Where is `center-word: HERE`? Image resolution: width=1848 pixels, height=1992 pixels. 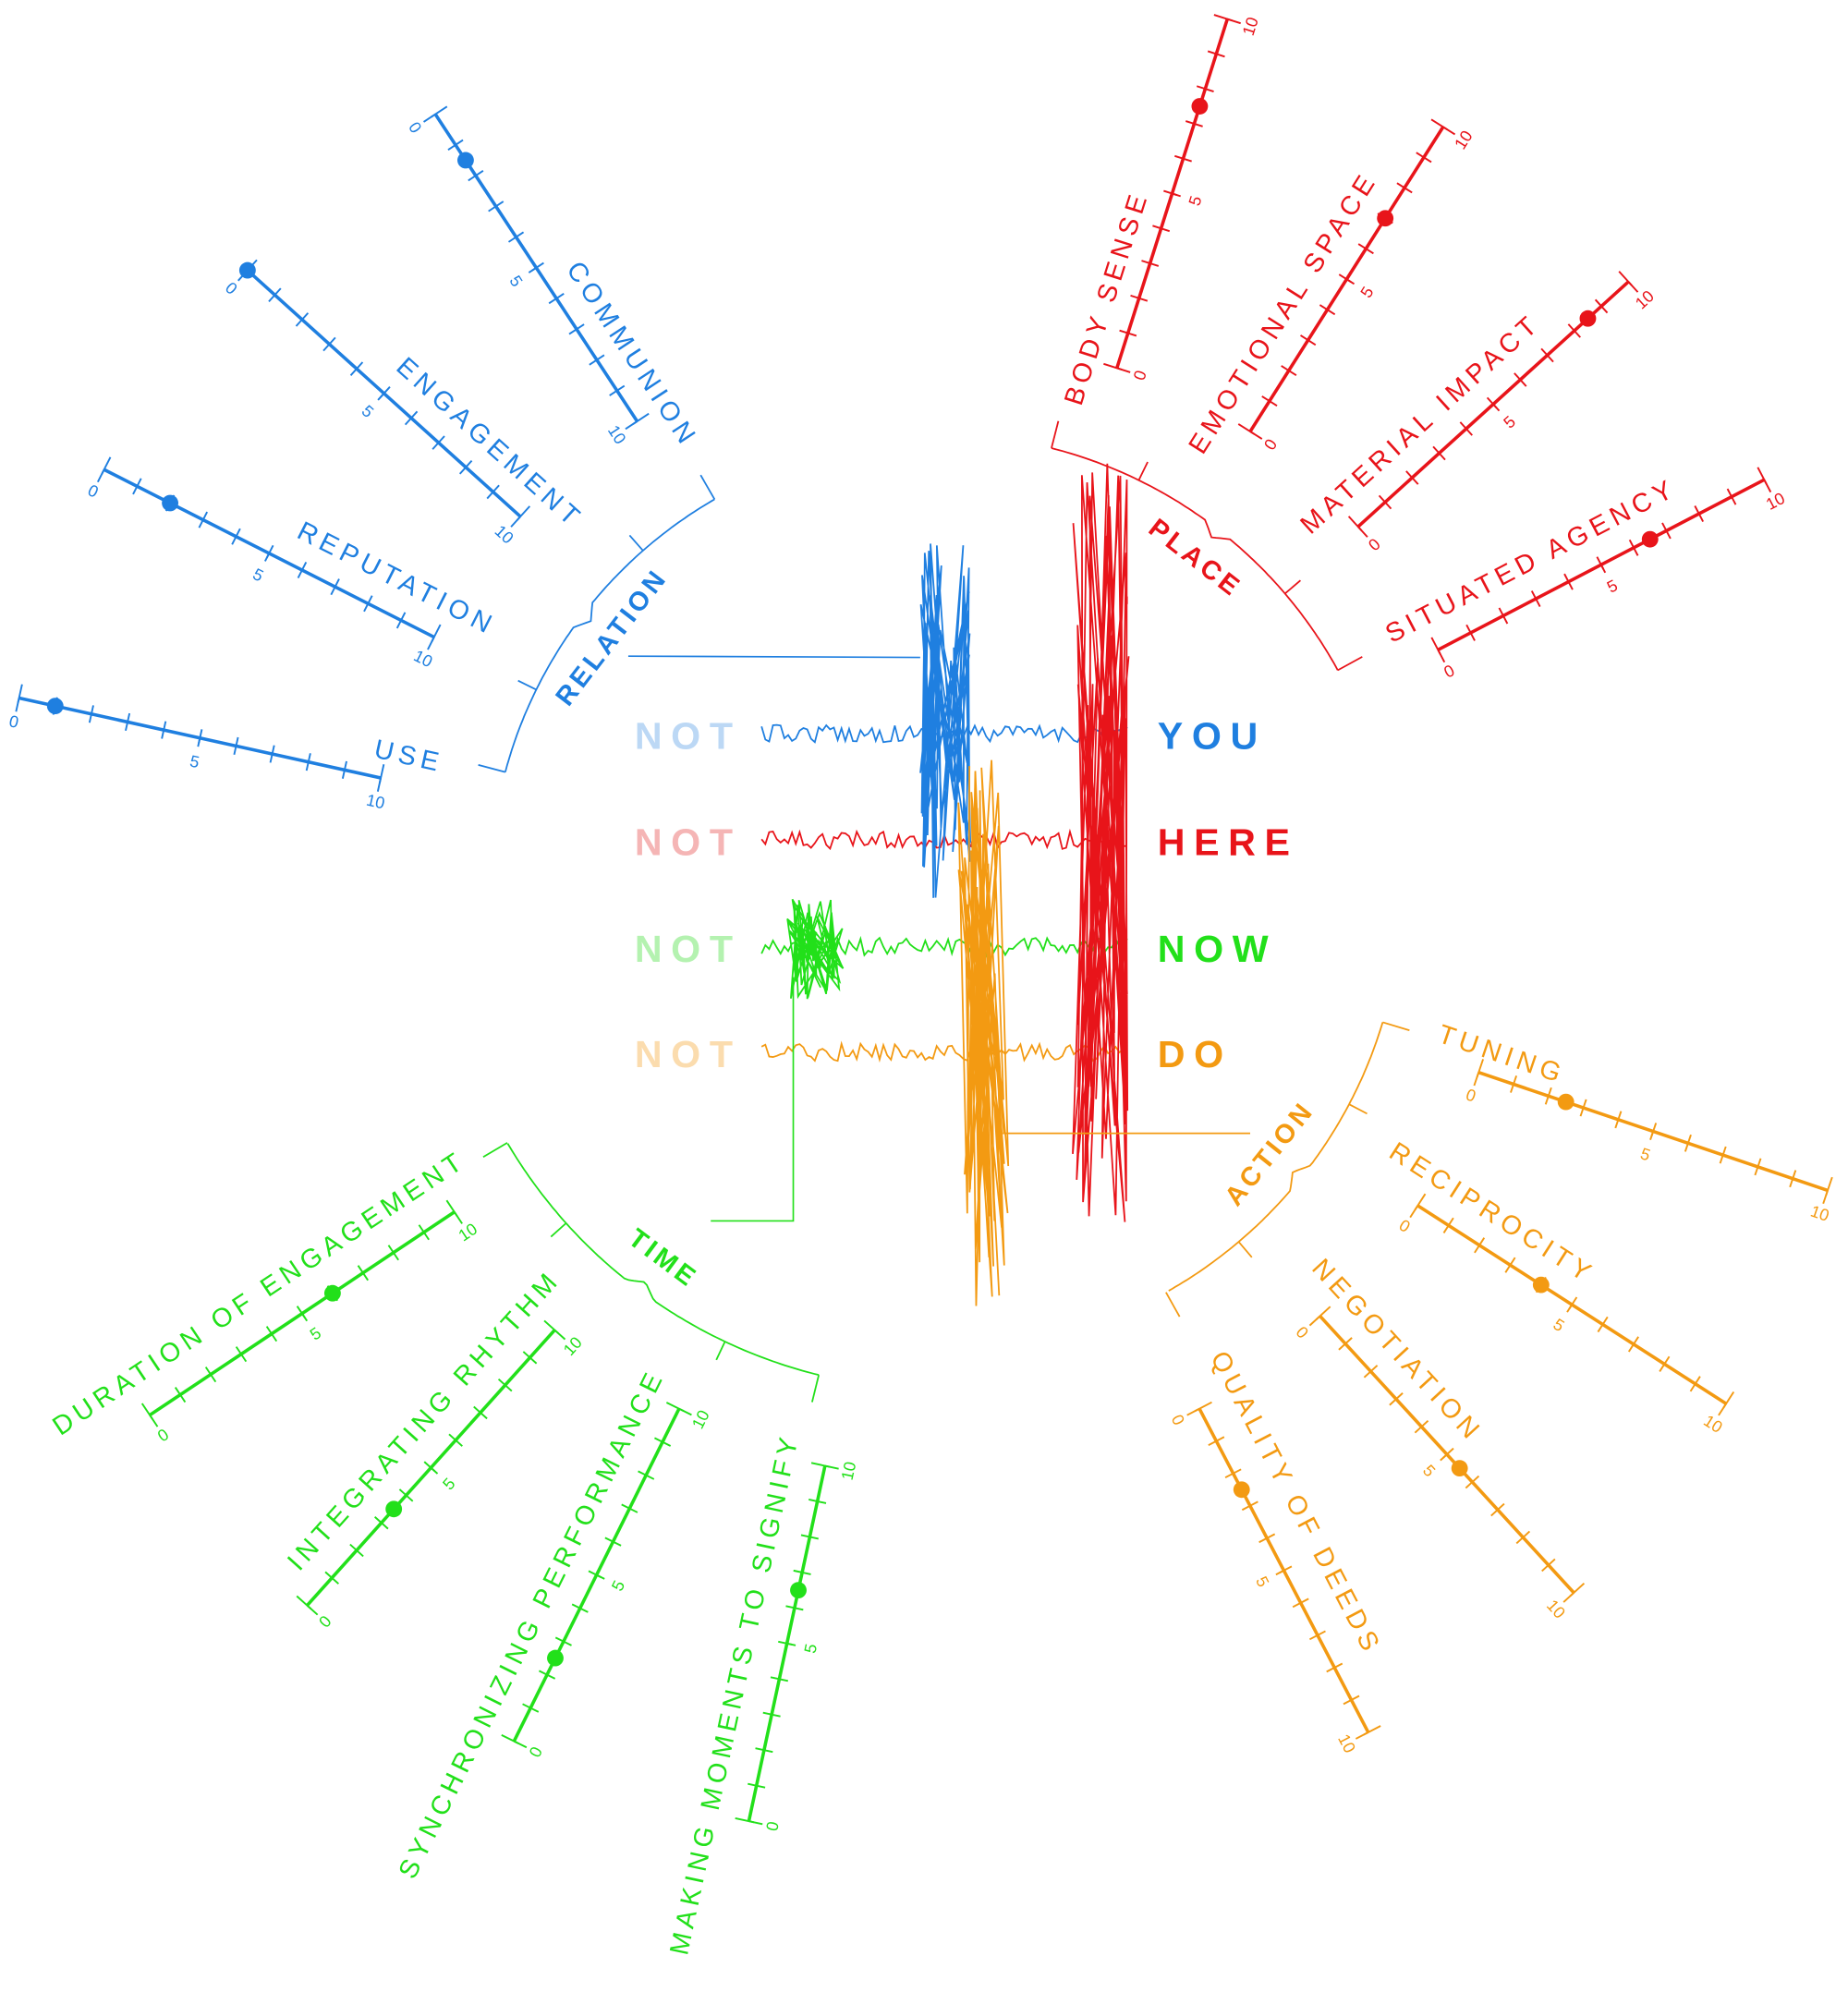
center-word: HERE is located at coordinates (1228, 842).